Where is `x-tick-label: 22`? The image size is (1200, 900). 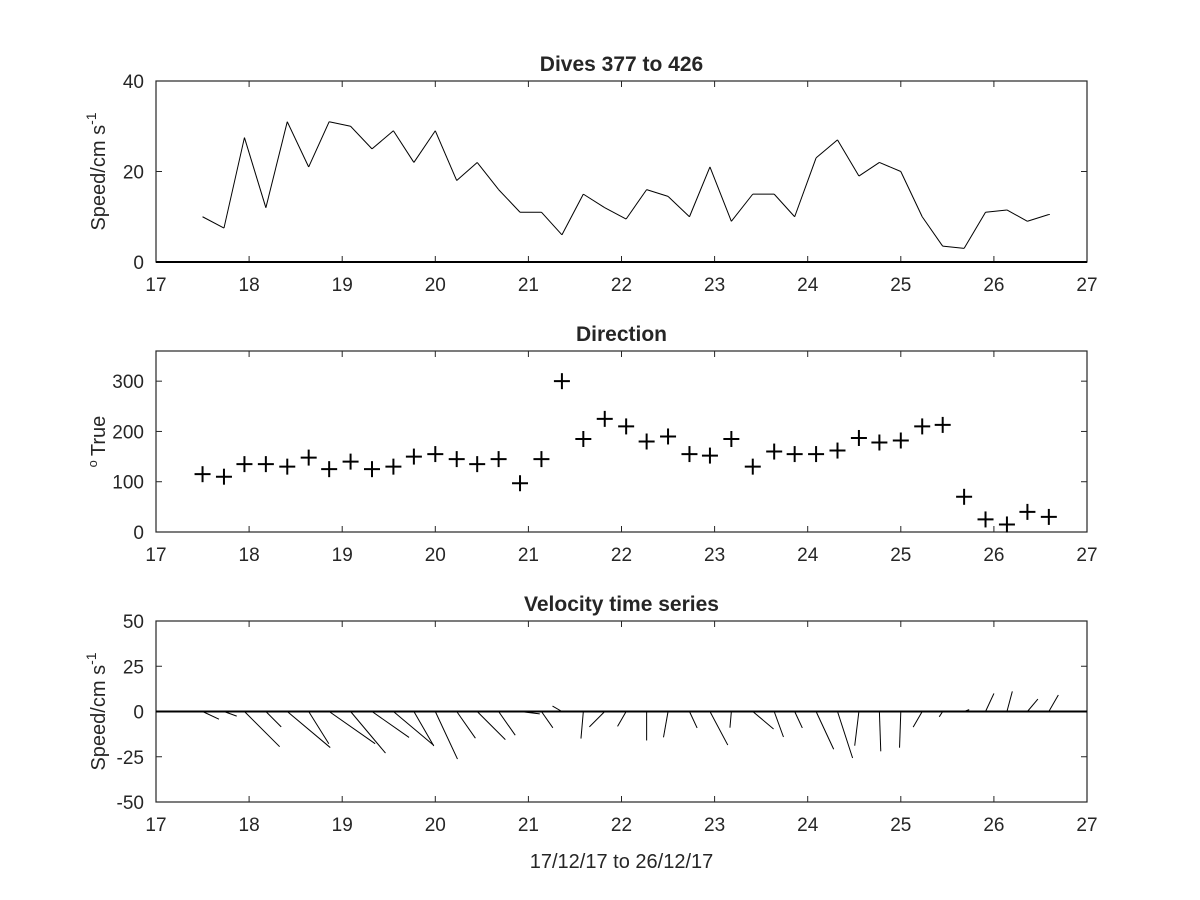
x-tick-label: 22 is located at coordinates (621, 555).